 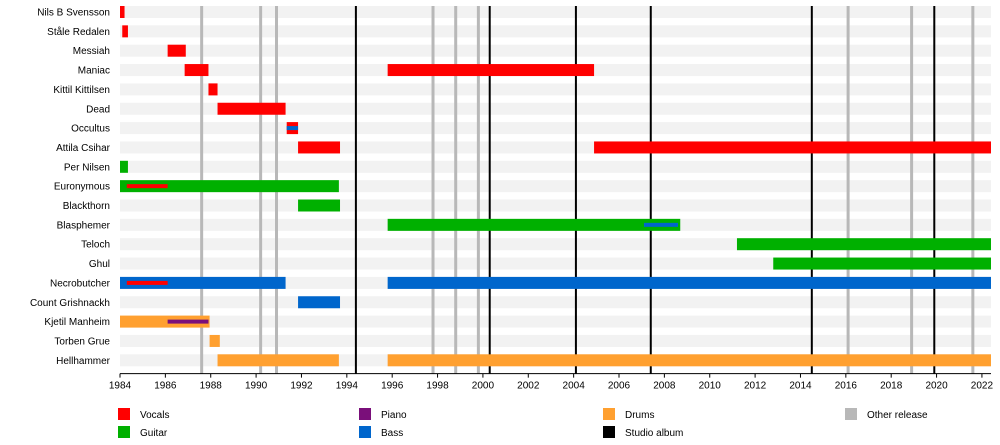 I want to click on member-label: Nils B Svensson, so click(x=73, y=13).